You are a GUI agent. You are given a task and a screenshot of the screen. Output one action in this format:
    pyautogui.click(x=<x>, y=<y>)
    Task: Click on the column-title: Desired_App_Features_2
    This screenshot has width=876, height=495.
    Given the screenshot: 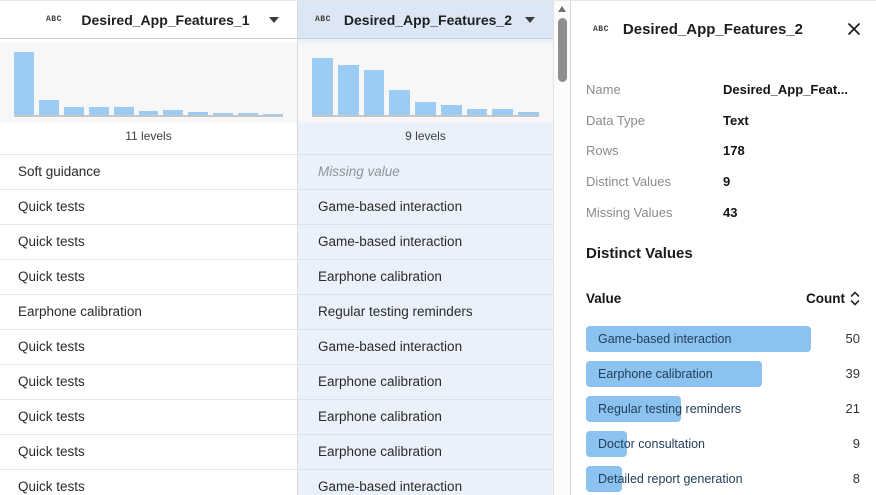 What is the action you would take?
    pyautogui.click(x=427, y=19)
    